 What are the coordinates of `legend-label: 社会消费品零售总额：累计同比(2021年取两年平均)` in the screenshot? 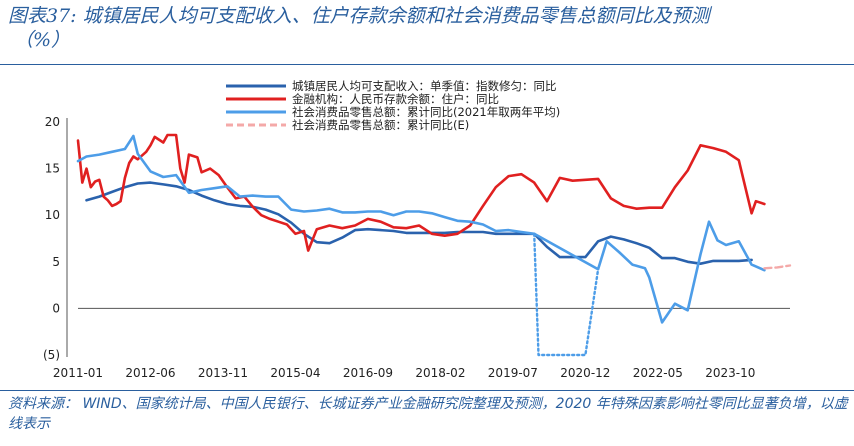 It's located at (426, 112).